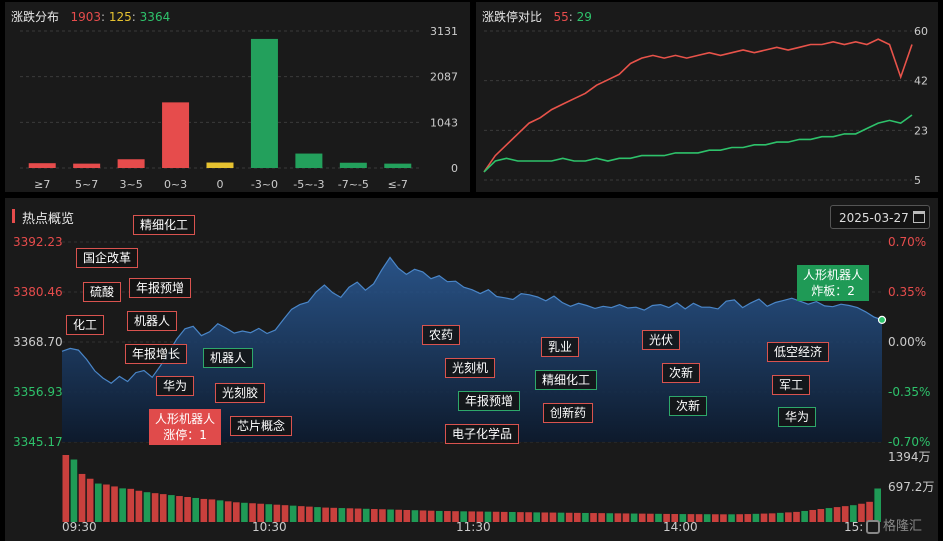 The height and width of the screenshot is (541, 943). Describe the element at coordinates (560, 347) in the screenshot. I see `event-tag: 乳业` at that location.